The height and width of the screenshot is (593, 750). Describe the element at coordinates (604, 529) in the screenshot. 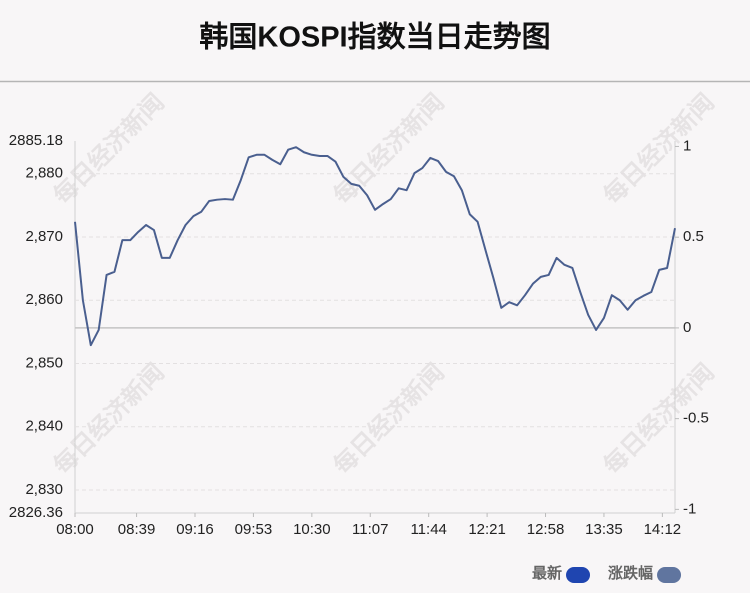

I see `x-tick-label: 13:35` at that location.